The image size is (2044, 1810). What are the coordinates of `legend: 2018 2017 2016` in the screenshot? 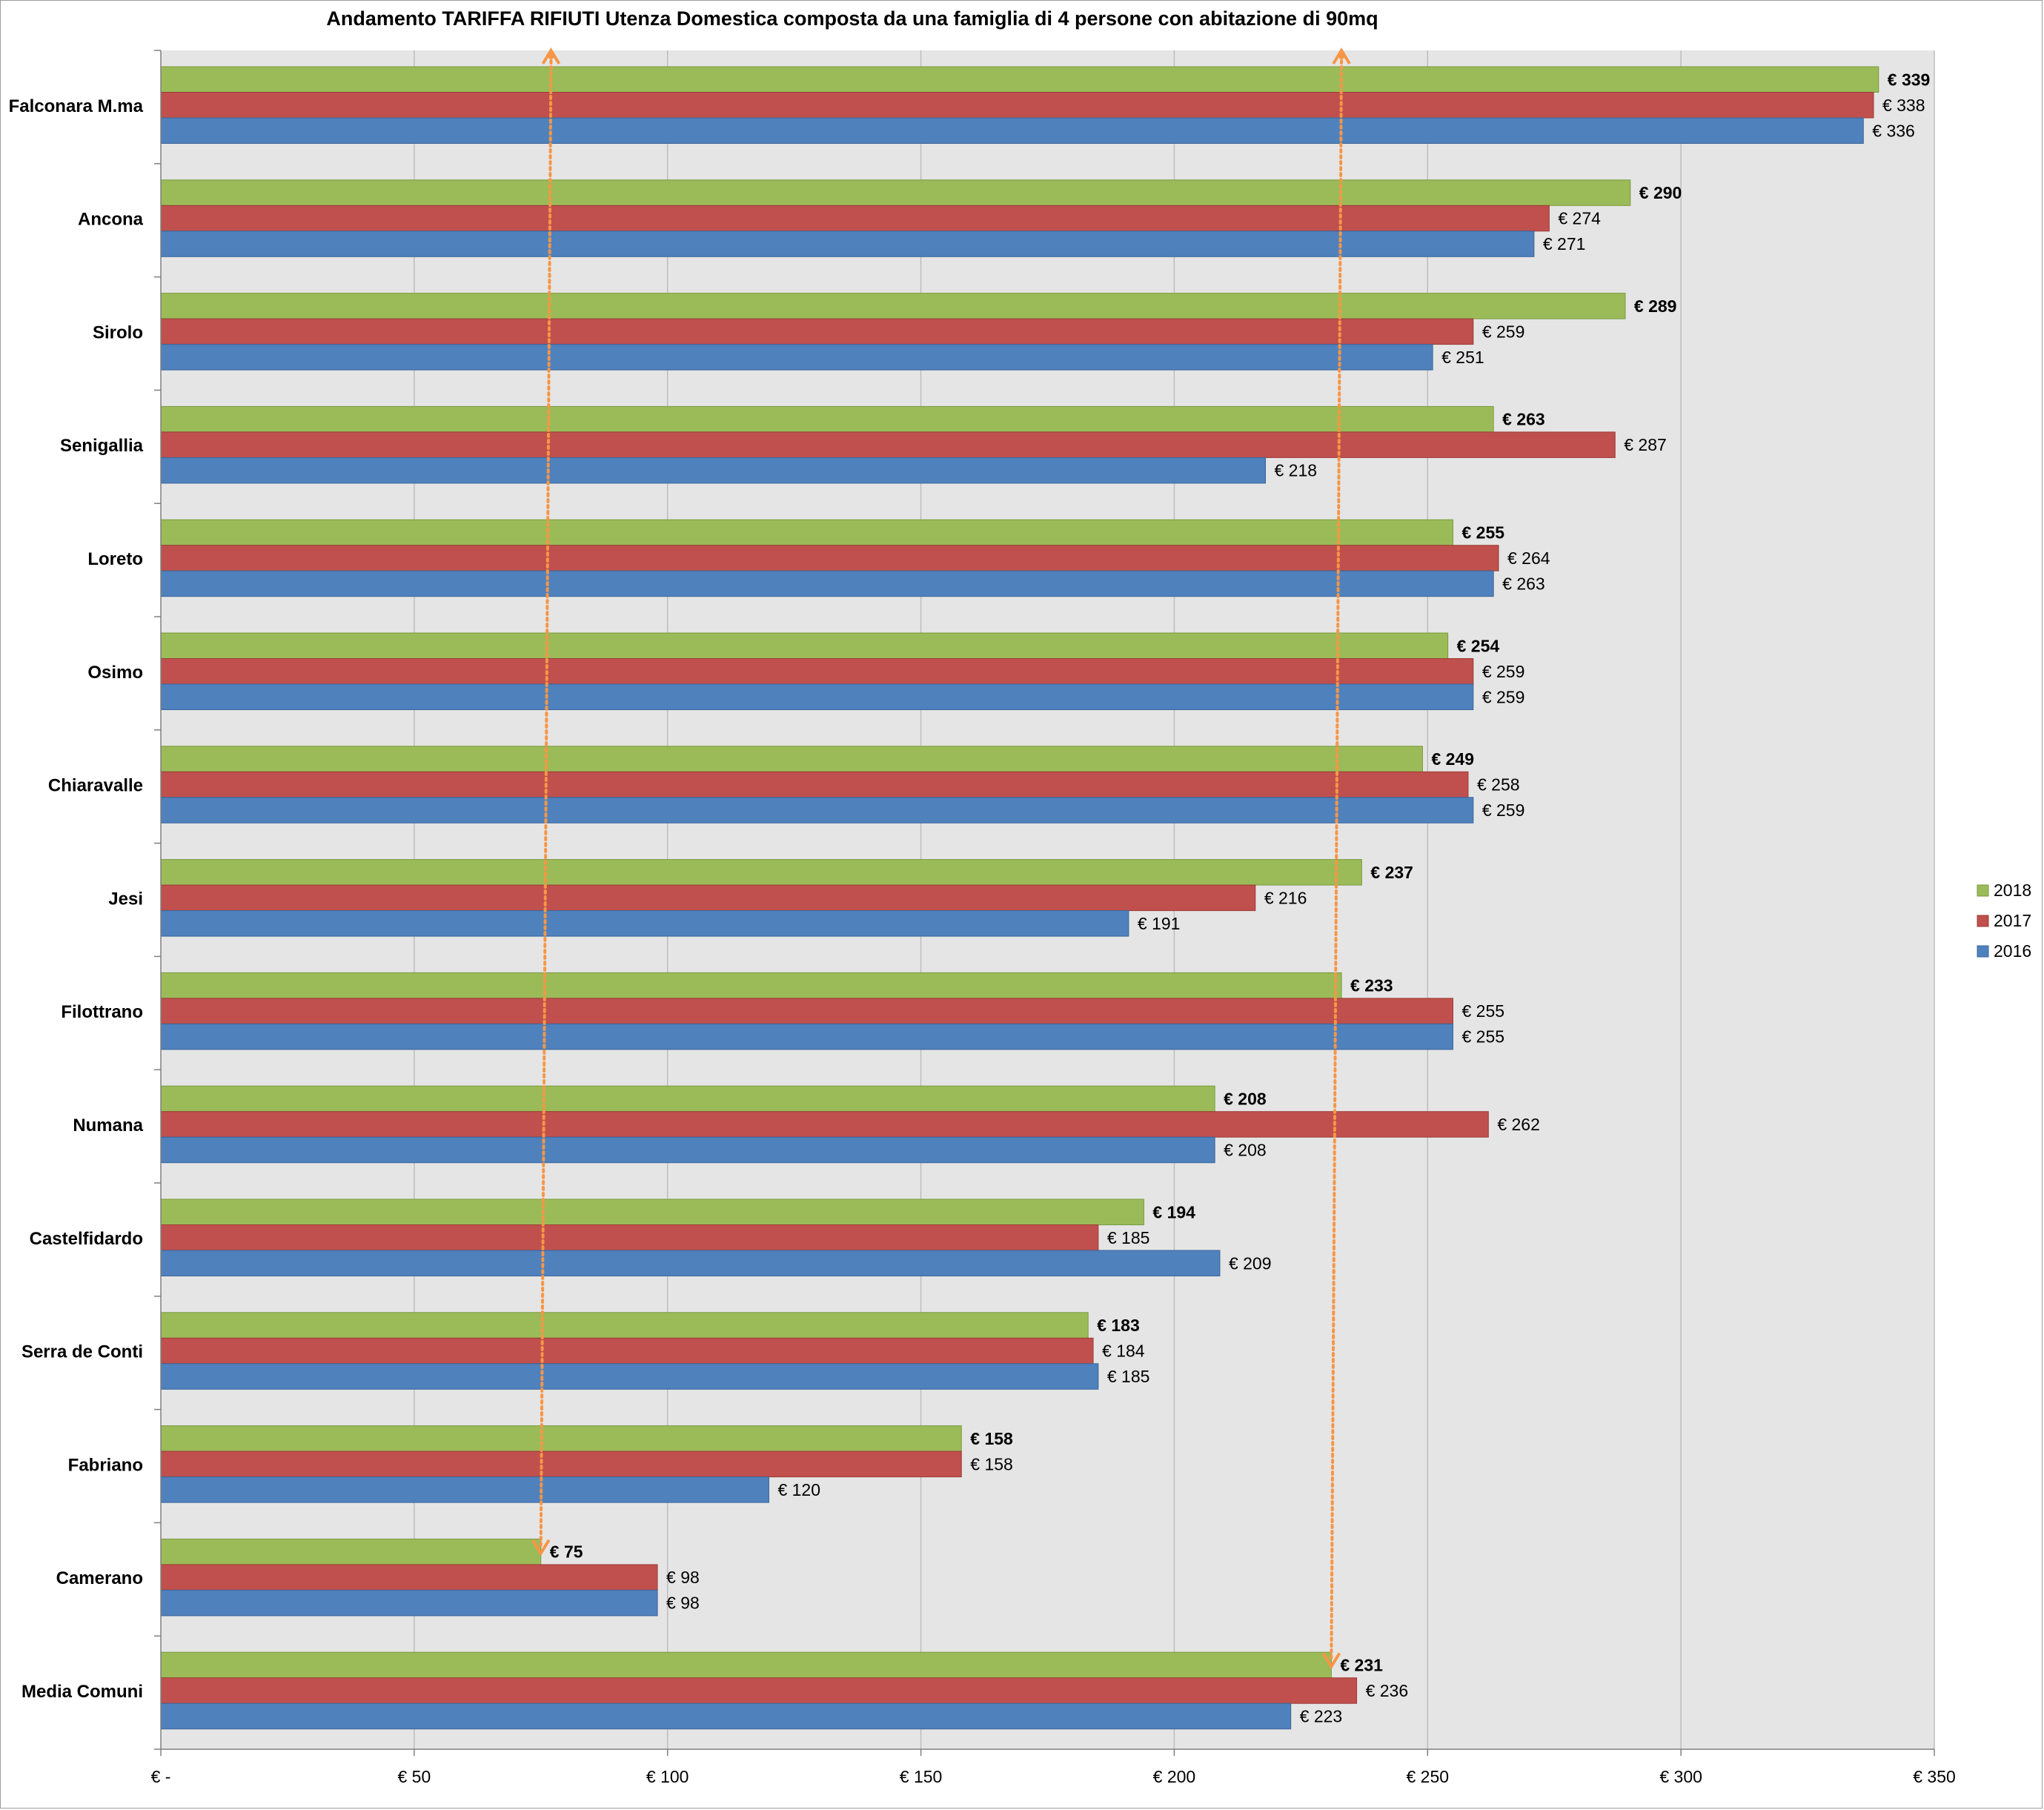 It's located at (2004, 921).